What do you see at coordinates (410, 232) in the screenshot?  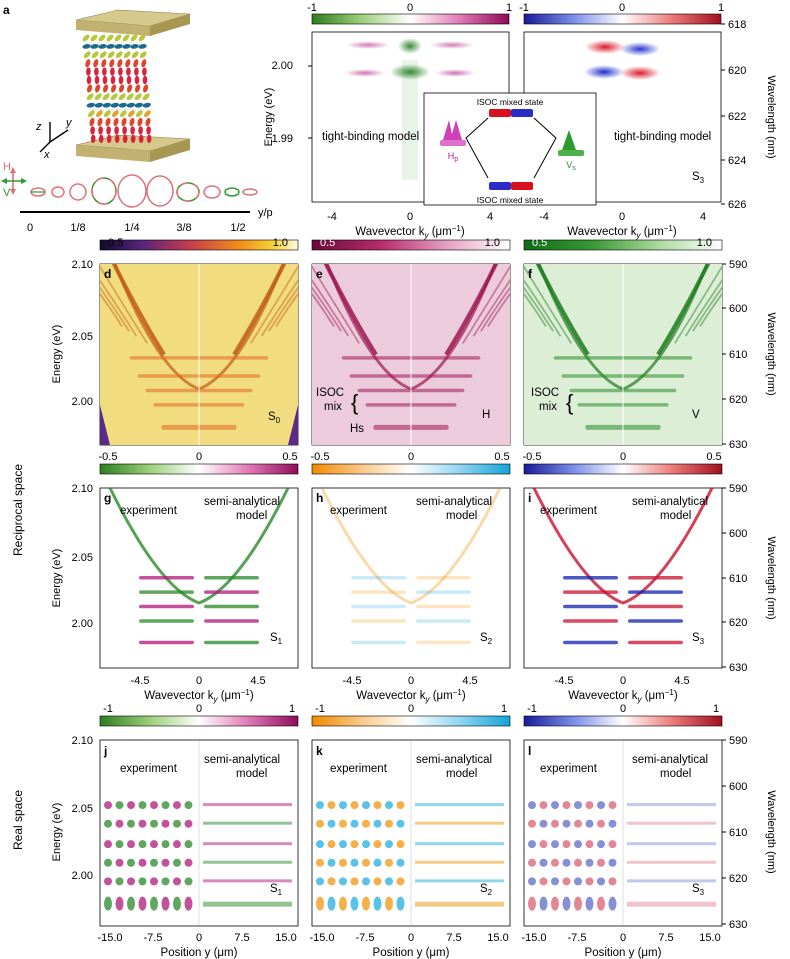 I see `xlabel-b: Wavevector ky (μm−1)` at bounding box center [410, 232].